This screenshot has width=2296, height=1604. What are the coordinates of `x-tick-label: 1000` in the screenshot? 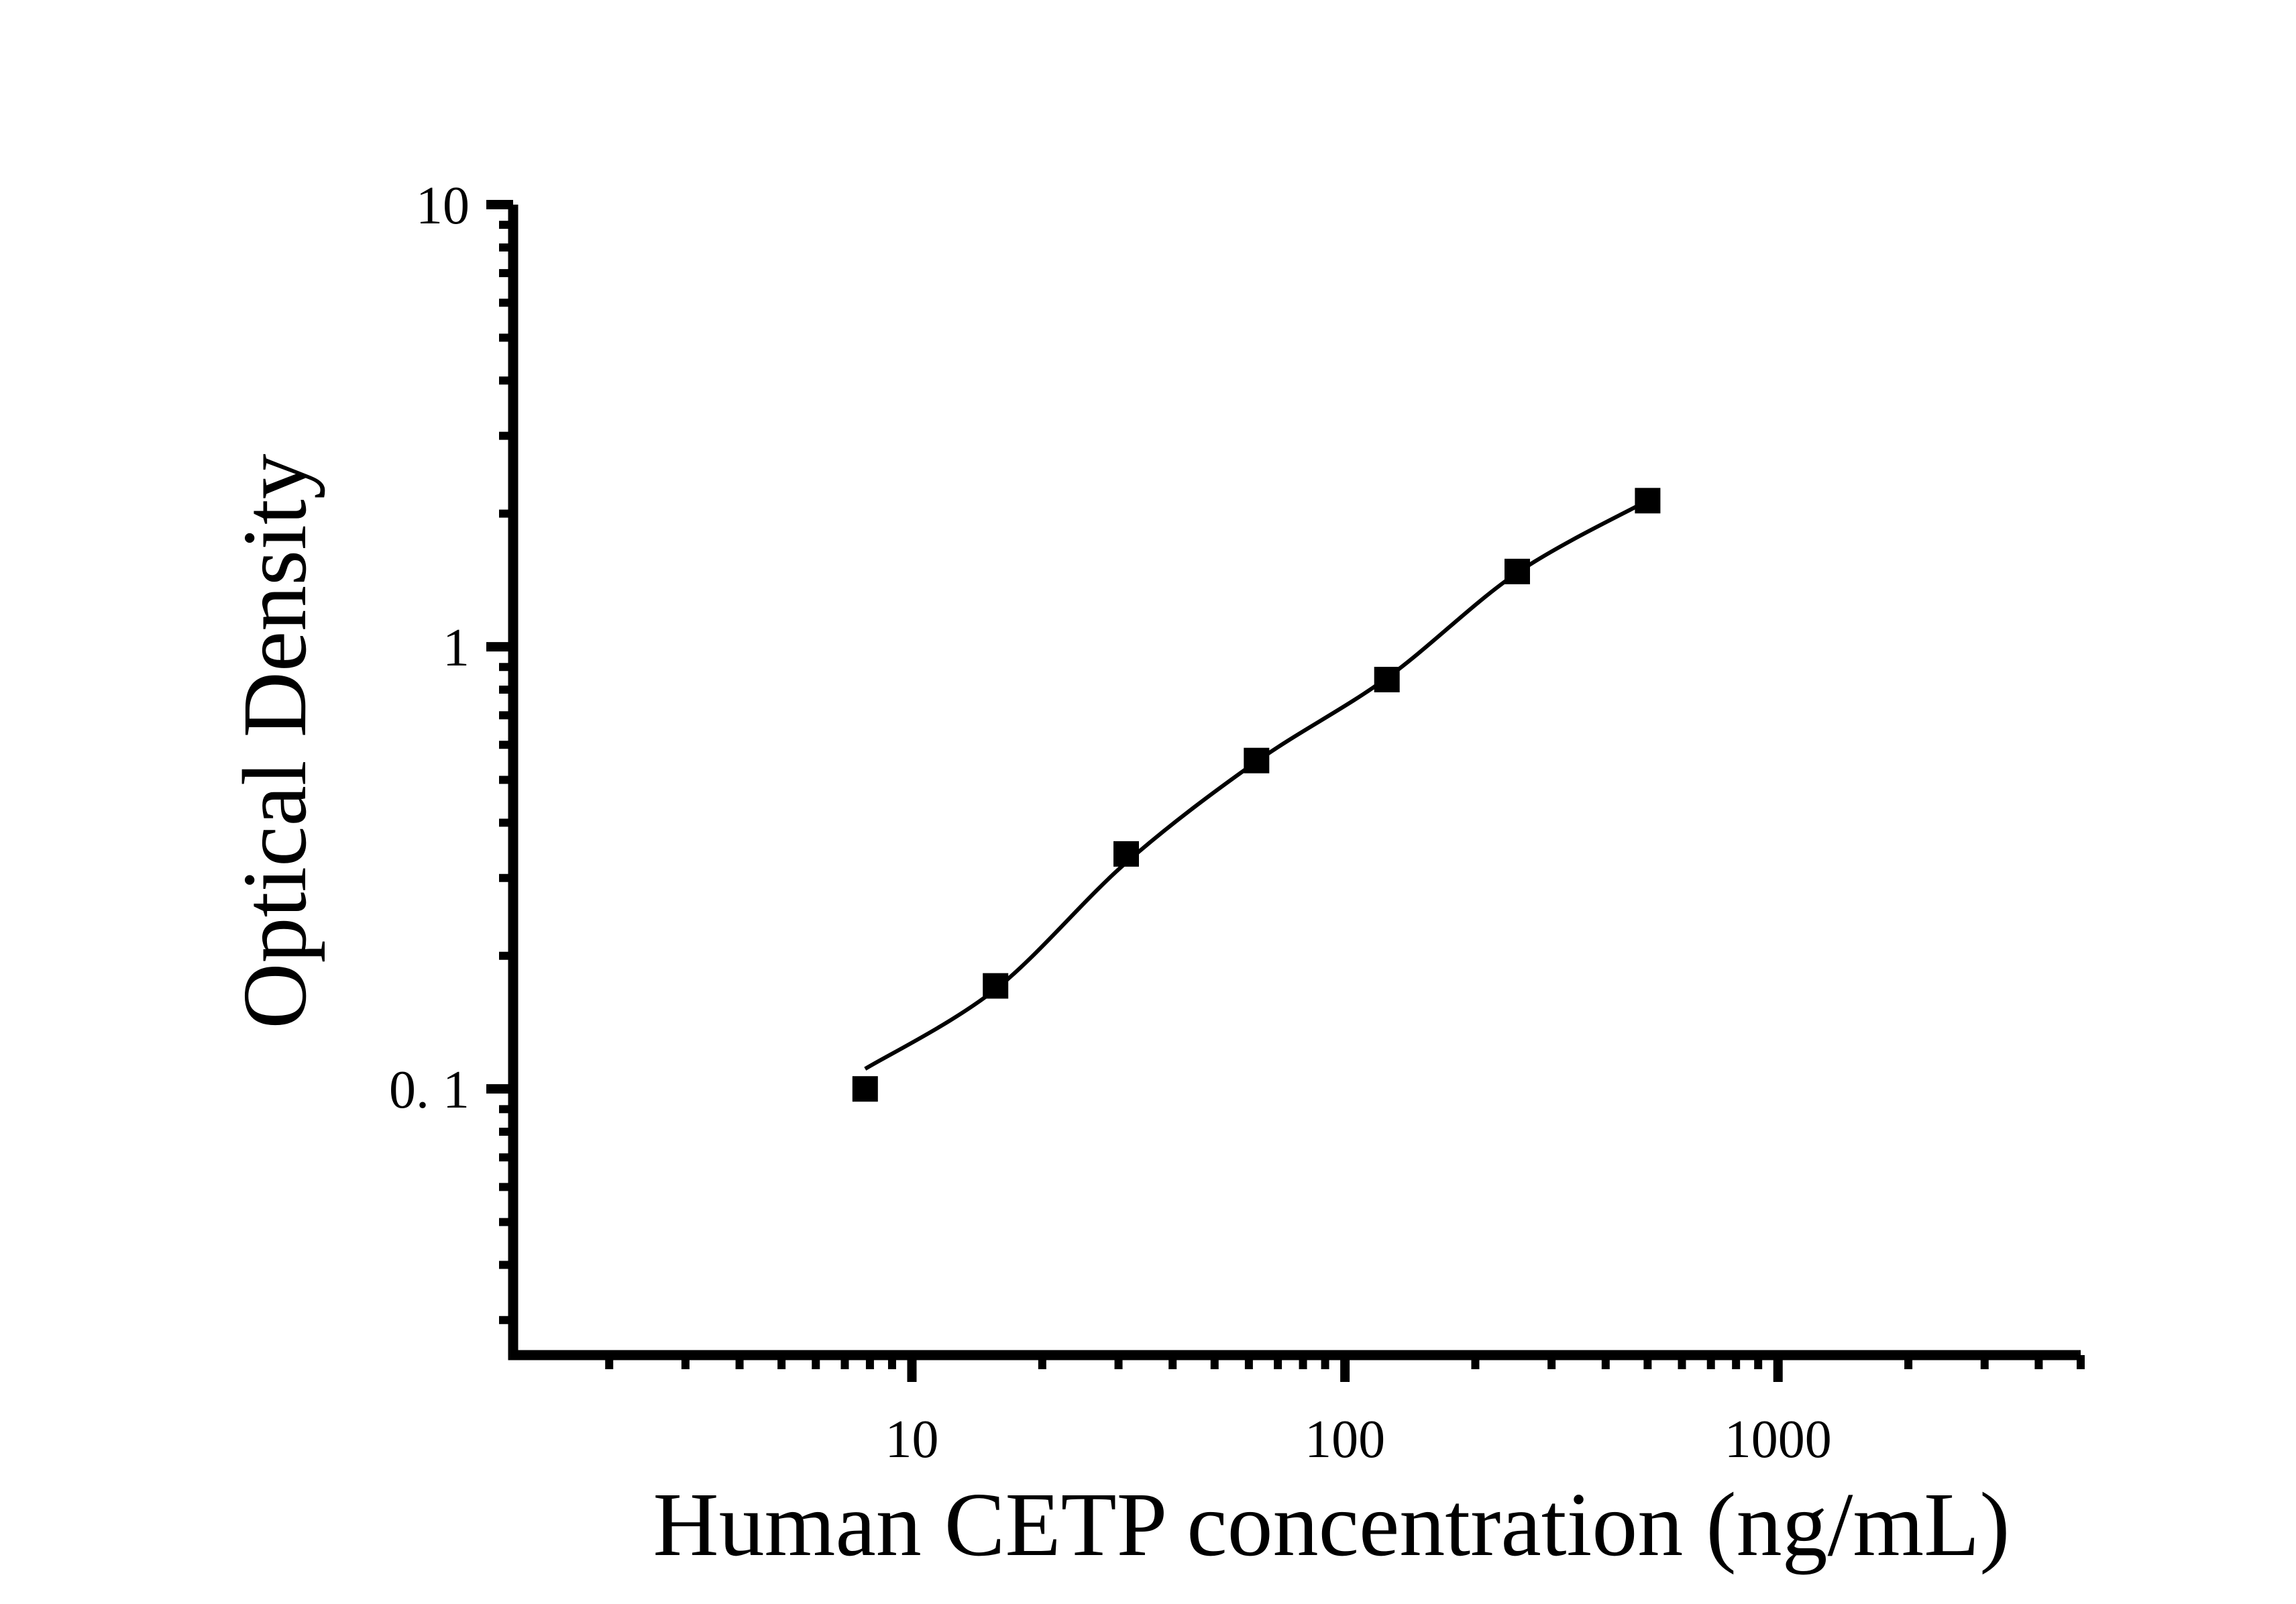 It's located at (1779, 1439).